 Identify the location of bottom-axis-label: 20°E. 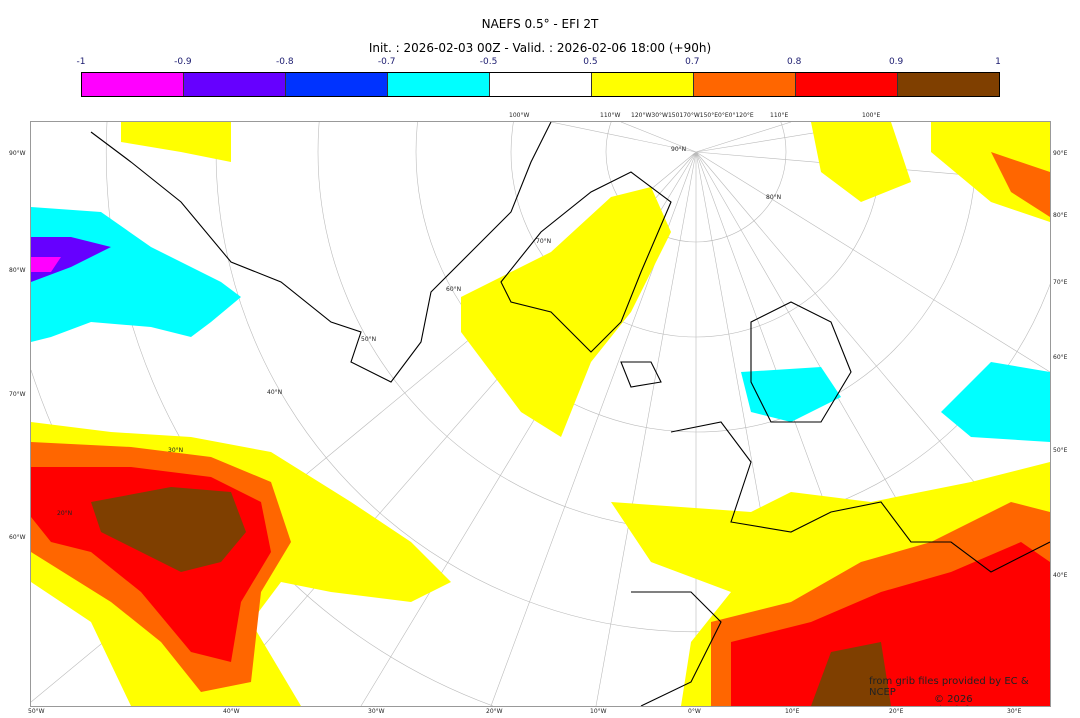
(896, 711).